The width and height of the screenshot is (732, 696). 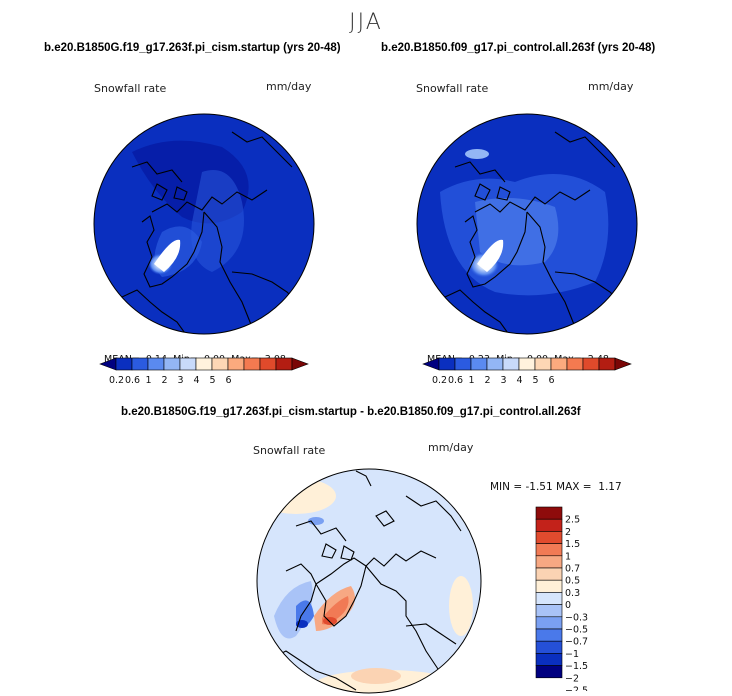 What do you see at coordinates (576, 642) in the screenshot?
I see `diff-colorbar-tick-label: −0.7` at bounding box center [576, 642].